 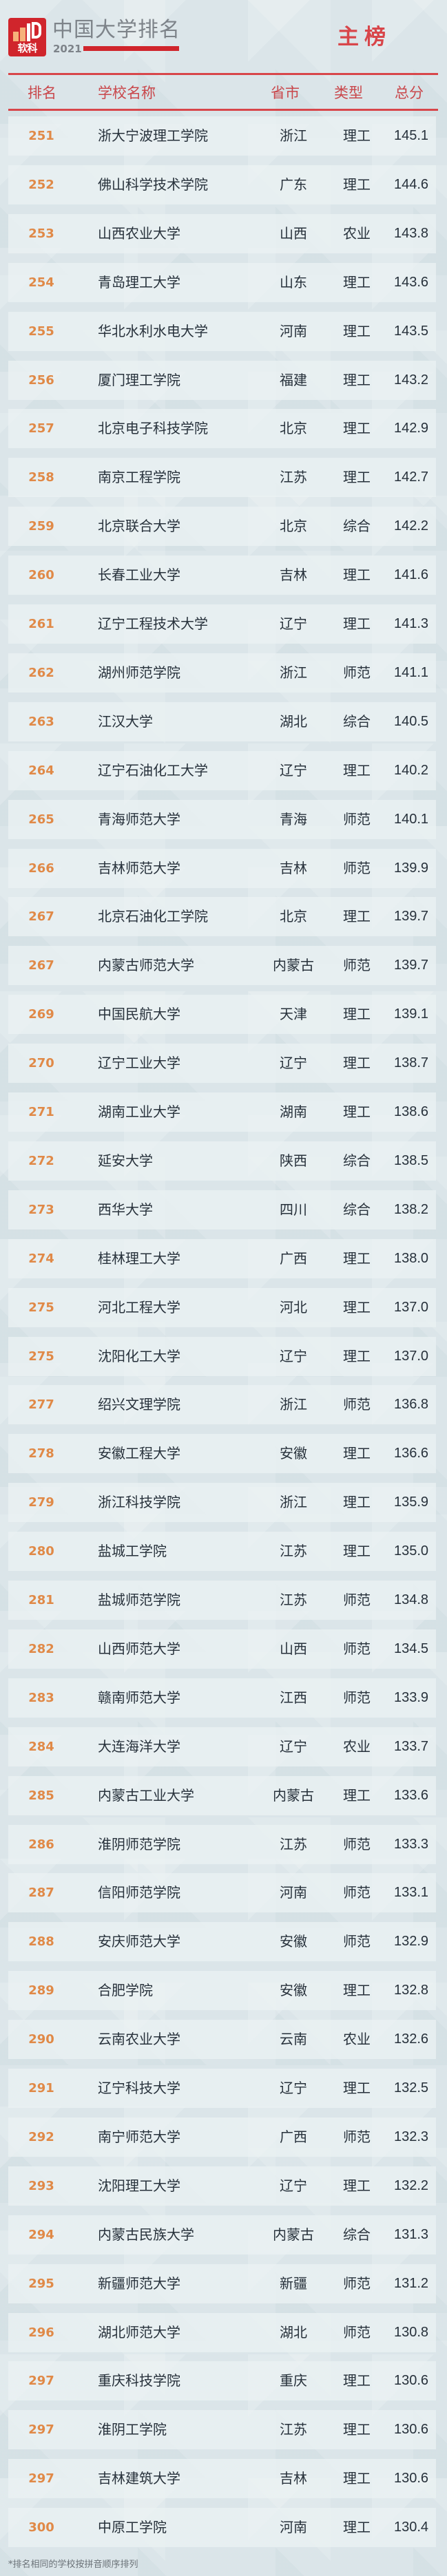 What do you see at coordinates (41, 2528) in the screenshot?
I see `rank-cell: 300` at bounding box center [41, 2528].